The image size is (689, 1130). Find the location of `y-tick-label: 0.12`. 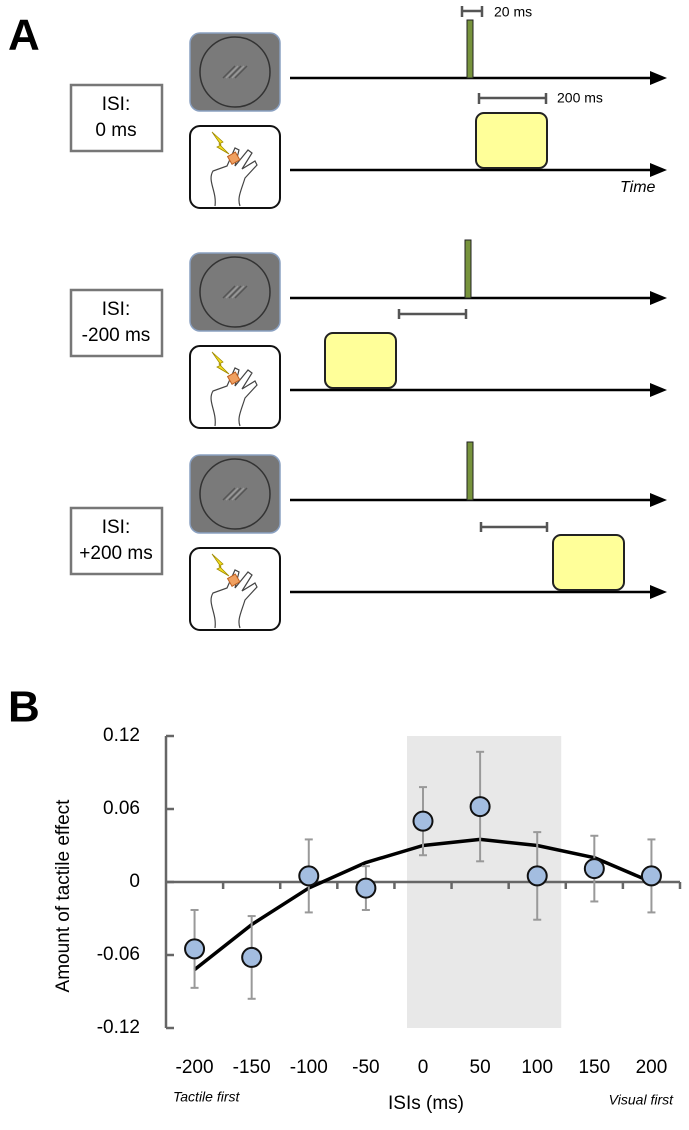

y-tick-label: 0.12 is located at coordinates (121, 735).